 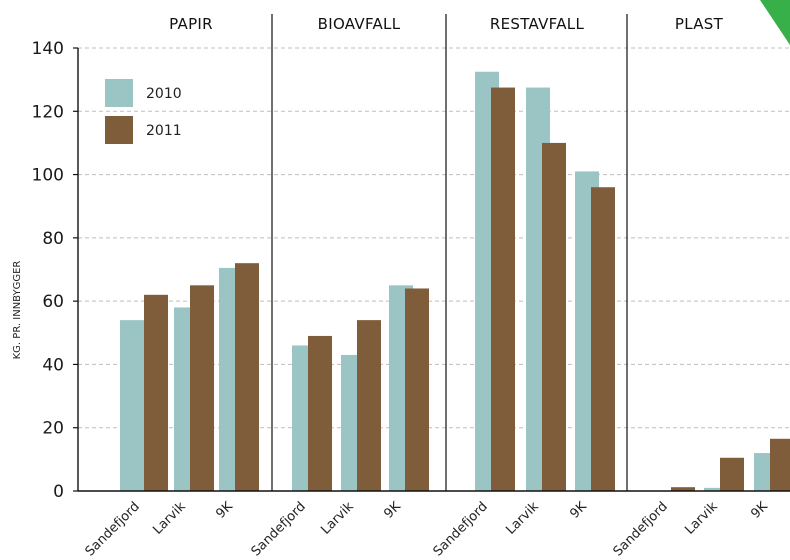 What do you see at coordinates (461, 529) in the screenshot?
I see `x-tick-label-restavfall-sandefjord: Sandefjord` at bounding box center [461, 529].